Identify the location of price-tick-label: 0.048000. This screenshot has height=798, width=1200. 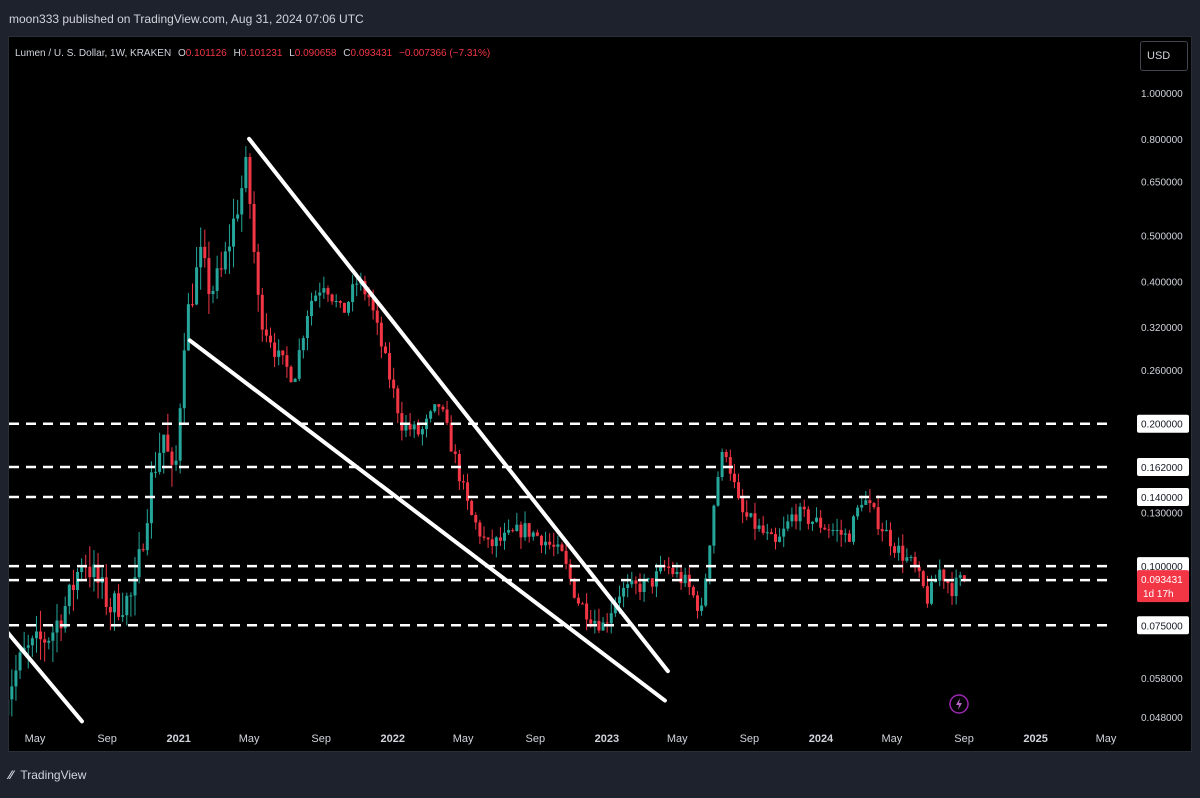
(1162, 718).